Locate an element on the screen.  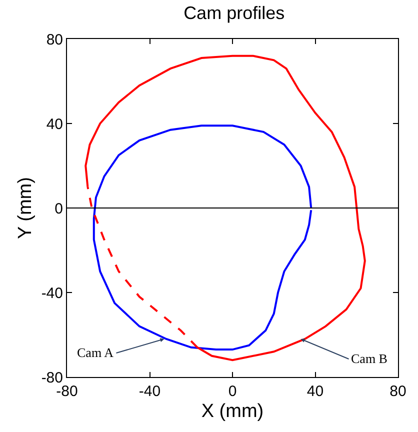
y-tick-label: -40 is located at coordinates (52, 293).